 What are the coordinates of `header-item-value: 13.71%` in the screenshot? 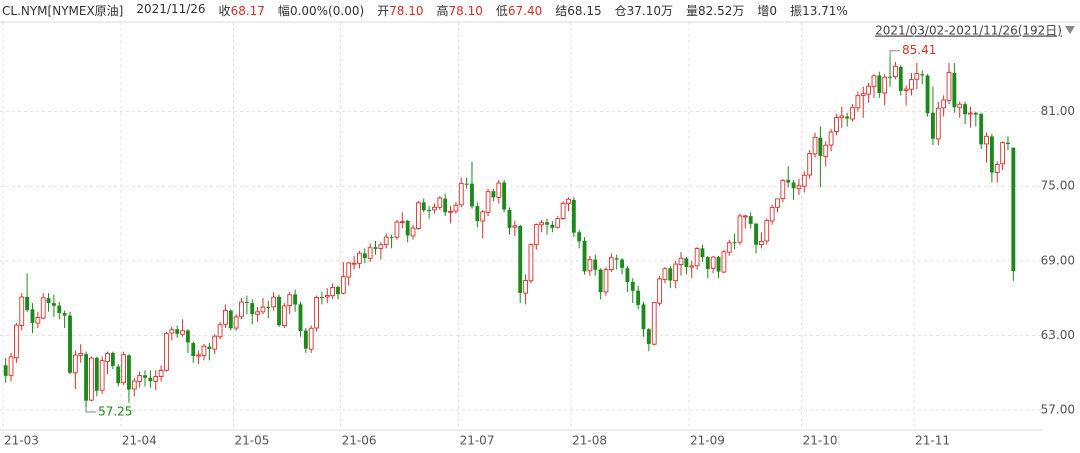 It's located at (825, 11).